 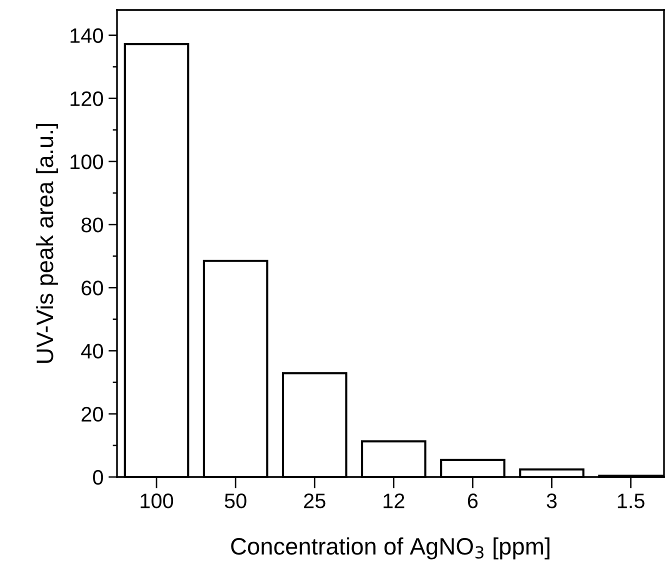 I want to click on y-axis-title: UV-Vis peak area [a.u.], so click(x=47, y=243).